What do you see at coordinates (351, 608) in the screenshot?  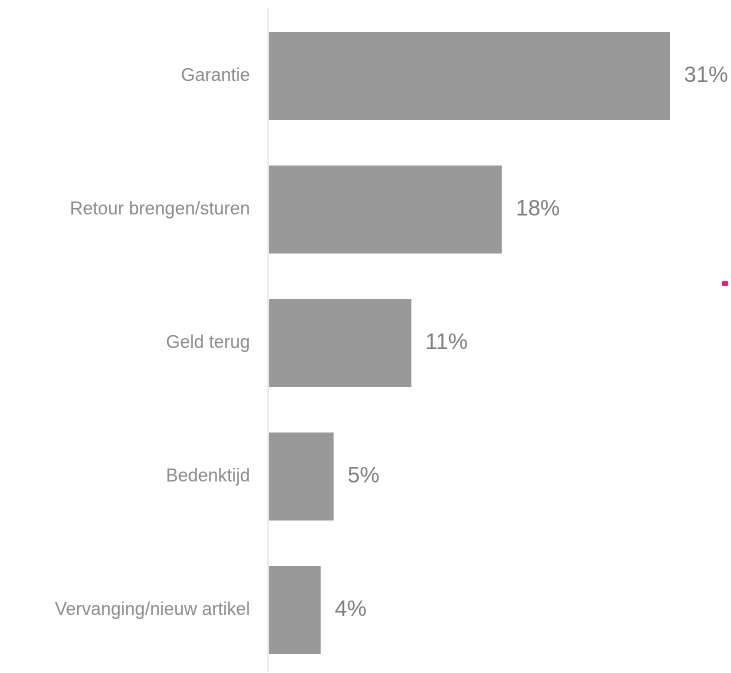 I see `value-label-5: 4%` at bounding box center [351, 608].